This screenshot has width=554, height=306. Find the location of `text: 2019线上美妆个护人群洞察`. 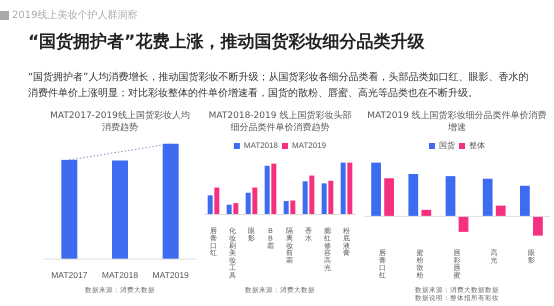

text: 2019线上美妆个护人群洞察 is located at coordinates (74, 15).